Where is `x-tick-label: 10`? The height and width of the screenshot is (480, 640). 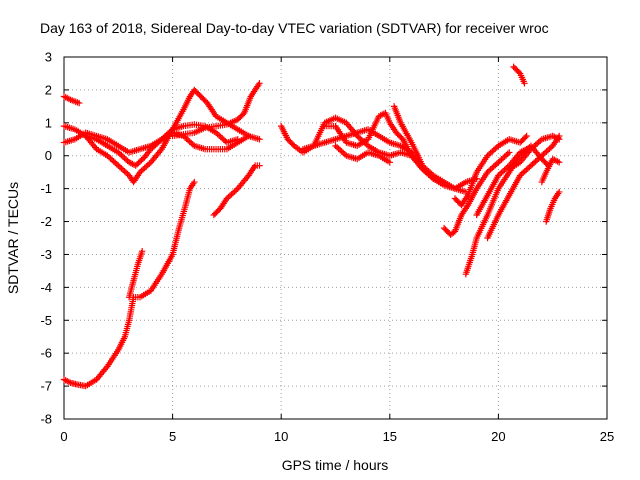 x-tick-label: 10 is located at coordinates (281, 436).